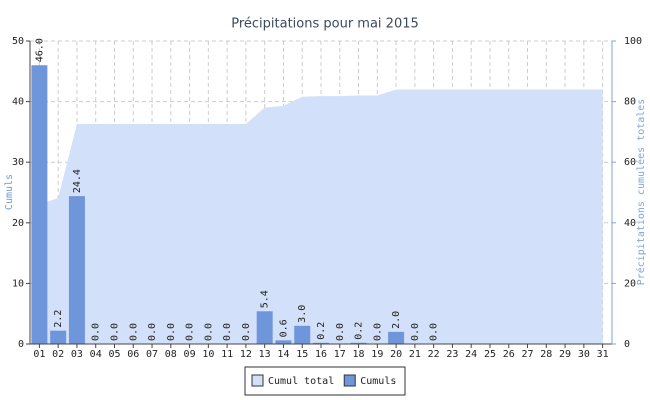 This screenshot has height=400, width=650. I want to click on x-tick-label: 20, so click(396, 354).